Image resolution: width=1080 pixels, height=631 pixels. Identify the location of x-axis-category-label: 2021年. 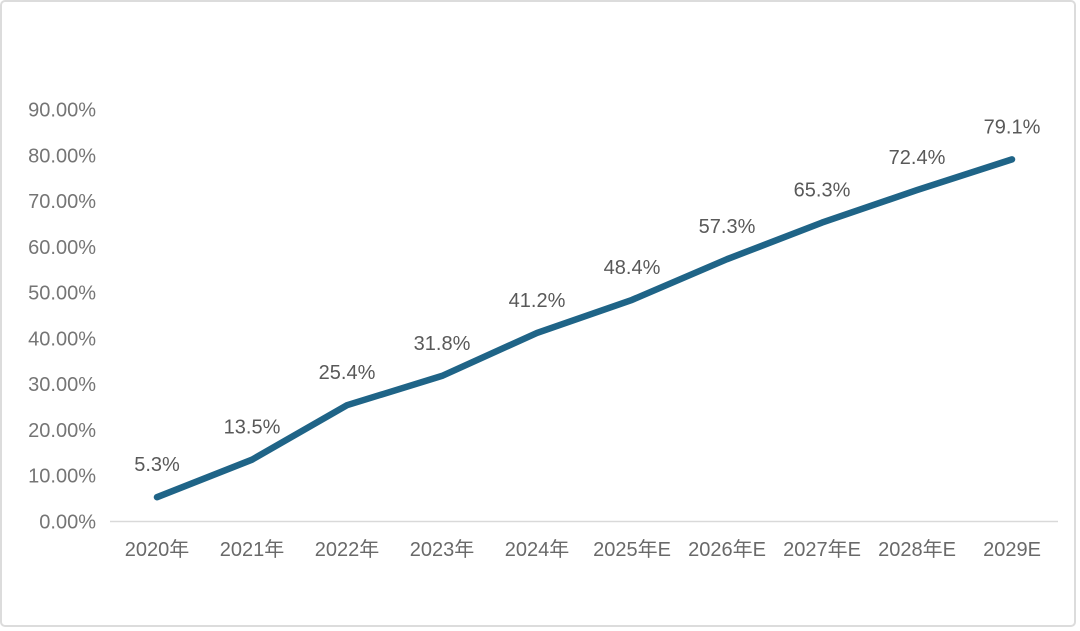
(252, 549).